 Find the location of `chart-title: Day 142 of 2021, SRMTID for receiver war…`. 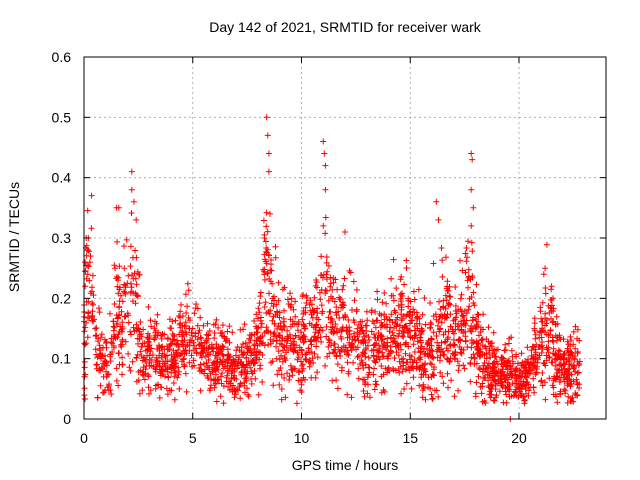

chart-title: Day 142 of 2021, SRMTID for receiver war… is located at coordinates (345, 27).